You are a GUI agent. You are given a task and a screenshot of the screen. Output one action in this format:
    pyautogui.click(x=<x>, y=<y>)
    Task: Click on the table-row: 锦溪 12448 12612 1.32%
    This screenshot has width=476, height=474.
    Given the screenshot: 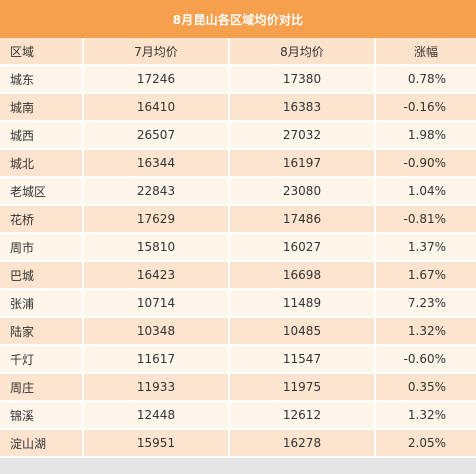 What is the action you would take?
    pyautogui.click(x=238, y=416)
    